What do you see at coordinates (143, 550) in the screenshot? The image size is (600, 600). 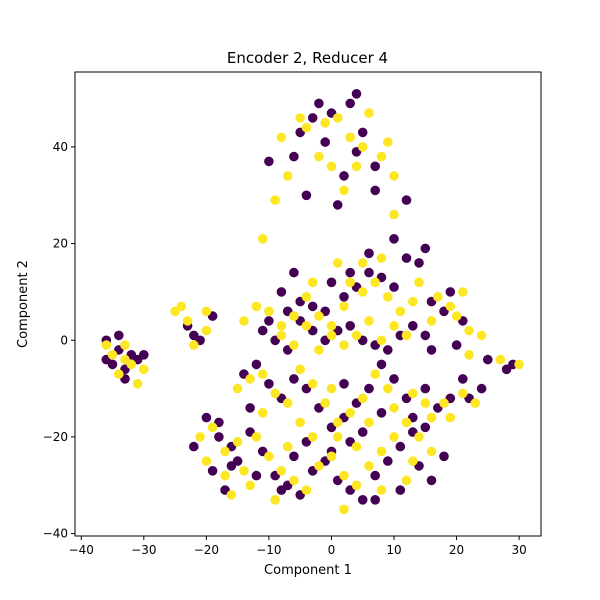 I see `x-tick-label: −30` at bounding box center [143, 550].